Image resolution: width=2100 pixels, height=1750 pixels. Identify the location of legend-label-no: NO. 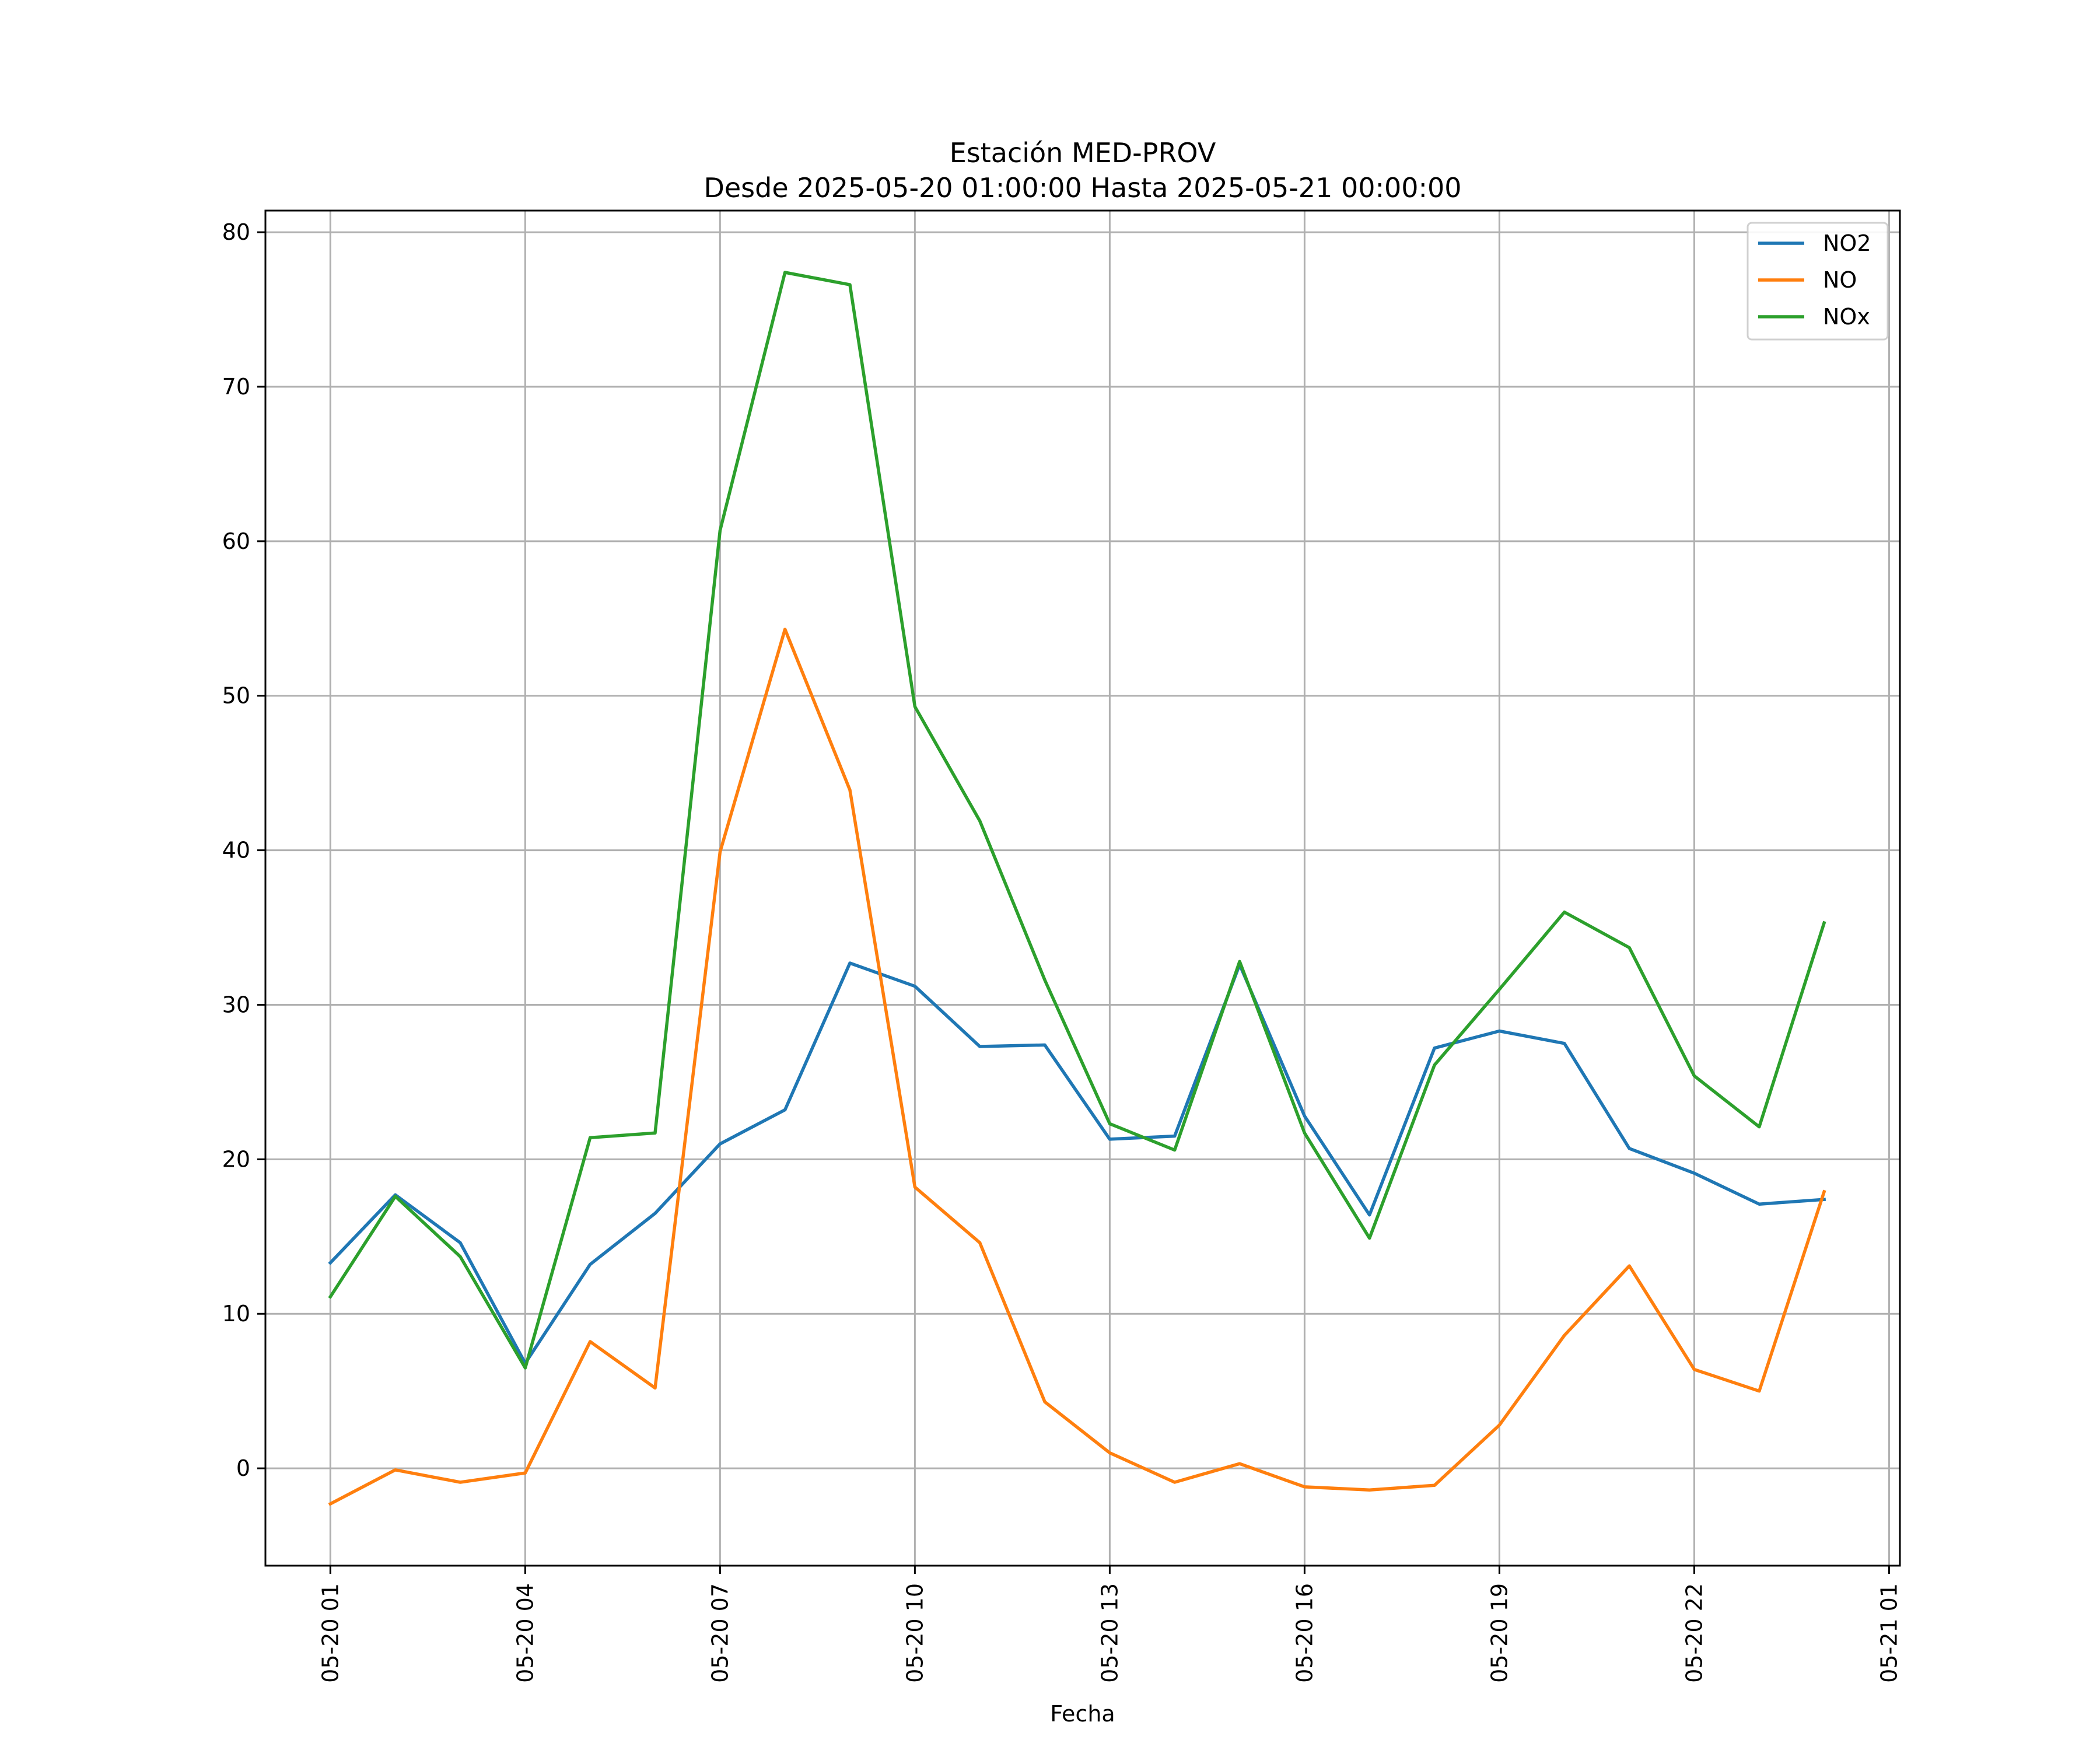
(1840, 280).